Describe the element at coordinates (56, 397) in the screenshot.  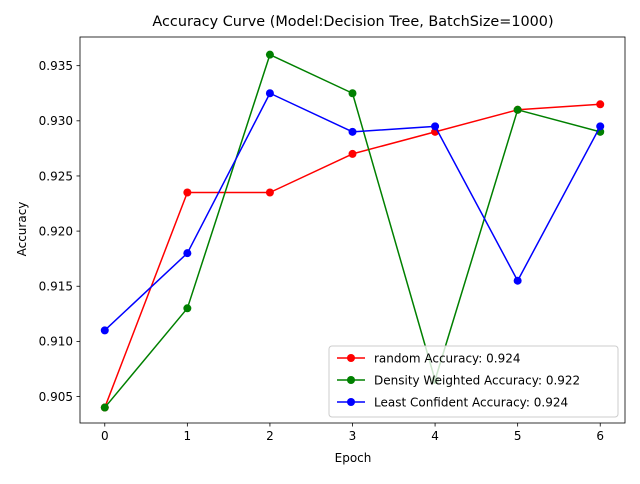
I see `y-tick-label-0: 0.905` at that location.